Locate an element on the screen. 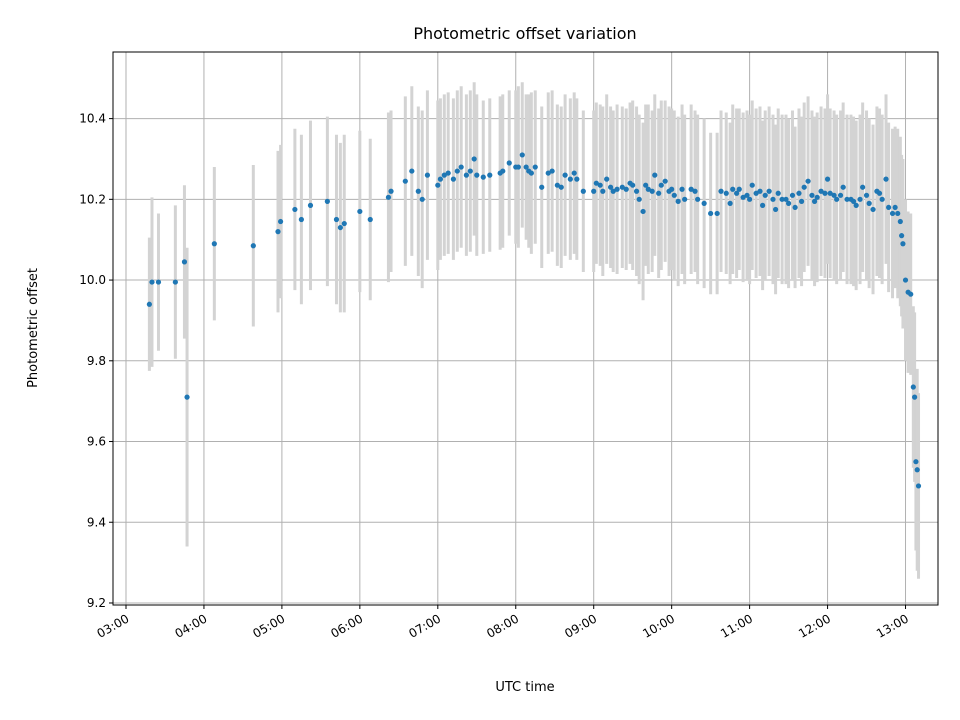 The image size is (960, 720). y-tick-label: 9.6 is located at coordinates (96, 442).